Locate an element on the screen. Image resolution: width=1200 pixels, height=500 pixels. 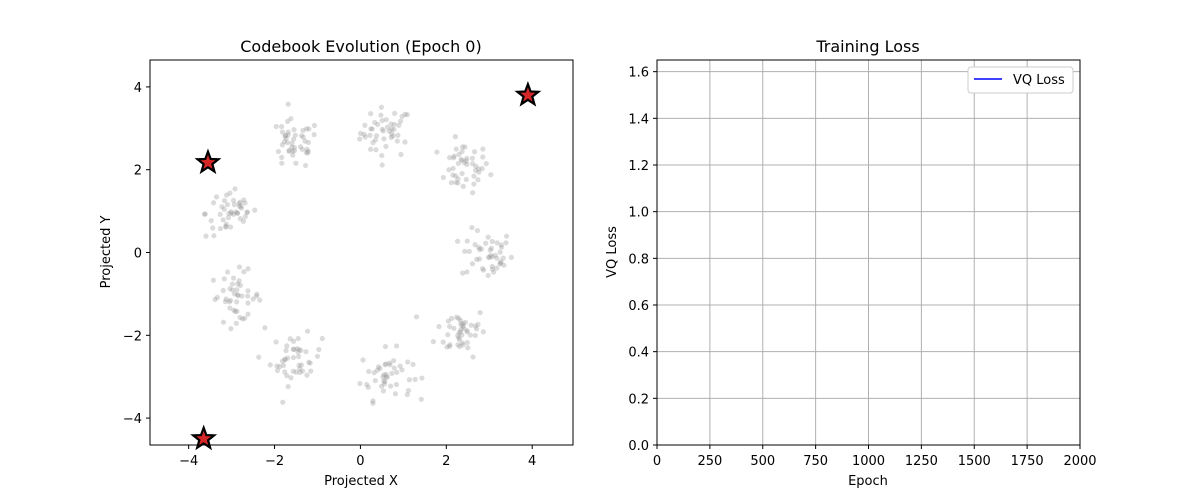
x-tick-label: 750 is located at coordinates (815, 461).